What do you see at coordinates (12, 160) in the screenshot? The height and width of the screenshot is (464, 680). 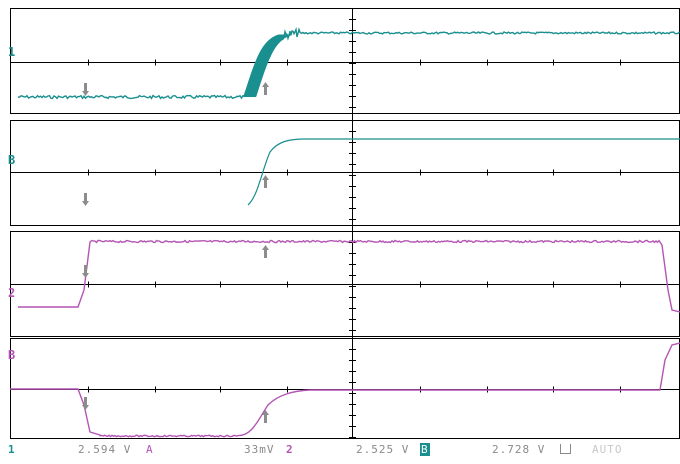 I see `channel-label-b-teal: B` at bounding box center [12, 160].